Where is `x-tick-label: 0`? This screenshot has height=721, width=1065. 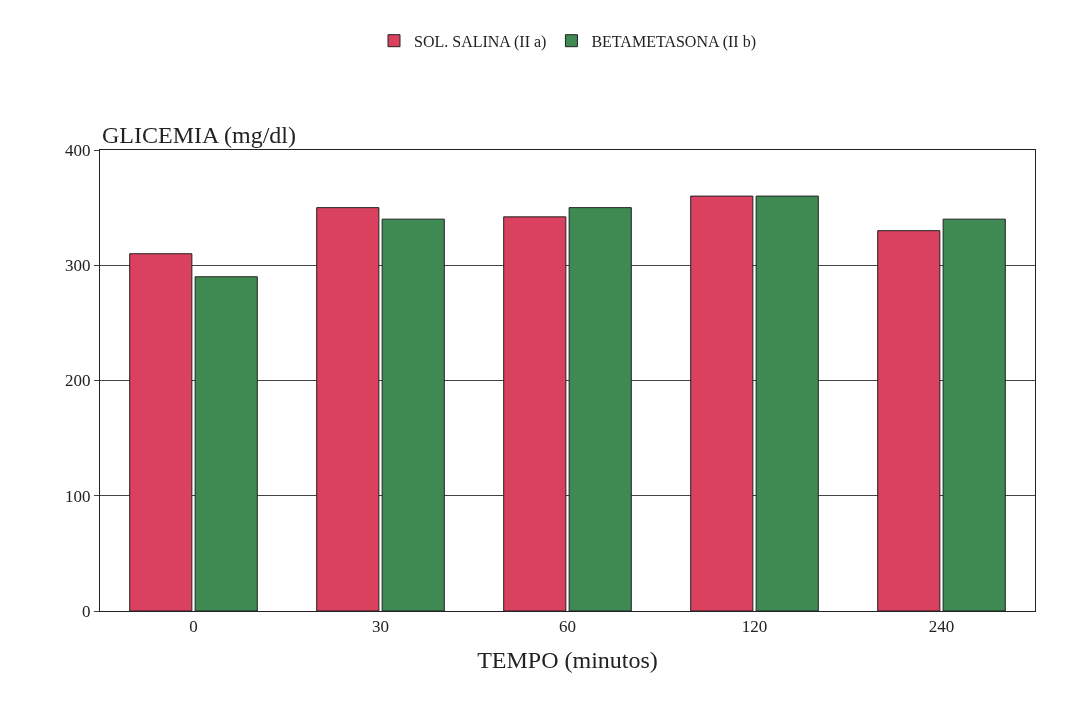
x-tick-label: 0 is located at coordinates (193, 627).